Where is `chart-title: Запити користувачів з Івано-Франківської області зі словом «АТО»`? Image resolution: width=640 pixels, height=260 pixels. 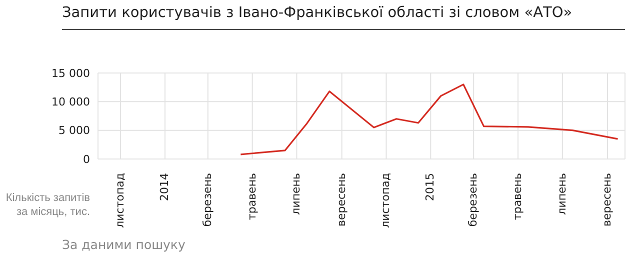
chart-title: Запити користувачів з Івано-Франківської області зі словом «АТО» is located at coordinates (343, 17).